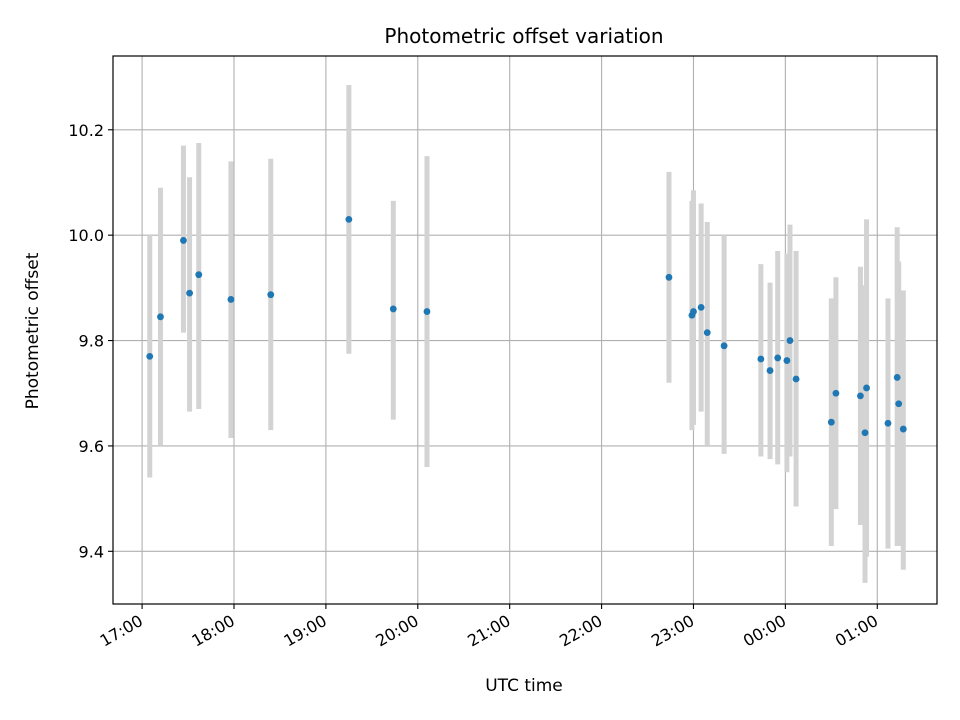  Describe the element at coordinates (91, 446) in the screenshot. I see `y-tick-label: 9.6` at that location.